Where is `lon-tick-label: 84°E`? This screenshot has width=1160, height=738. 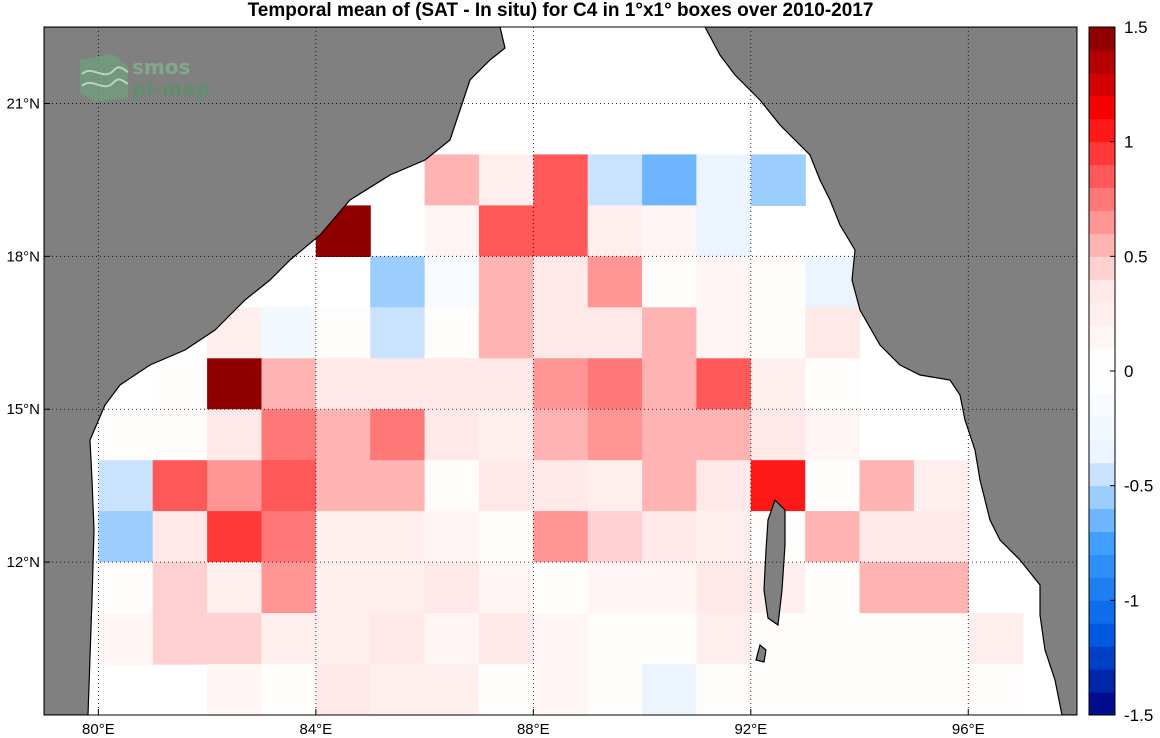 lon-tick-label: 84°E is located at coordinates (315, 729).